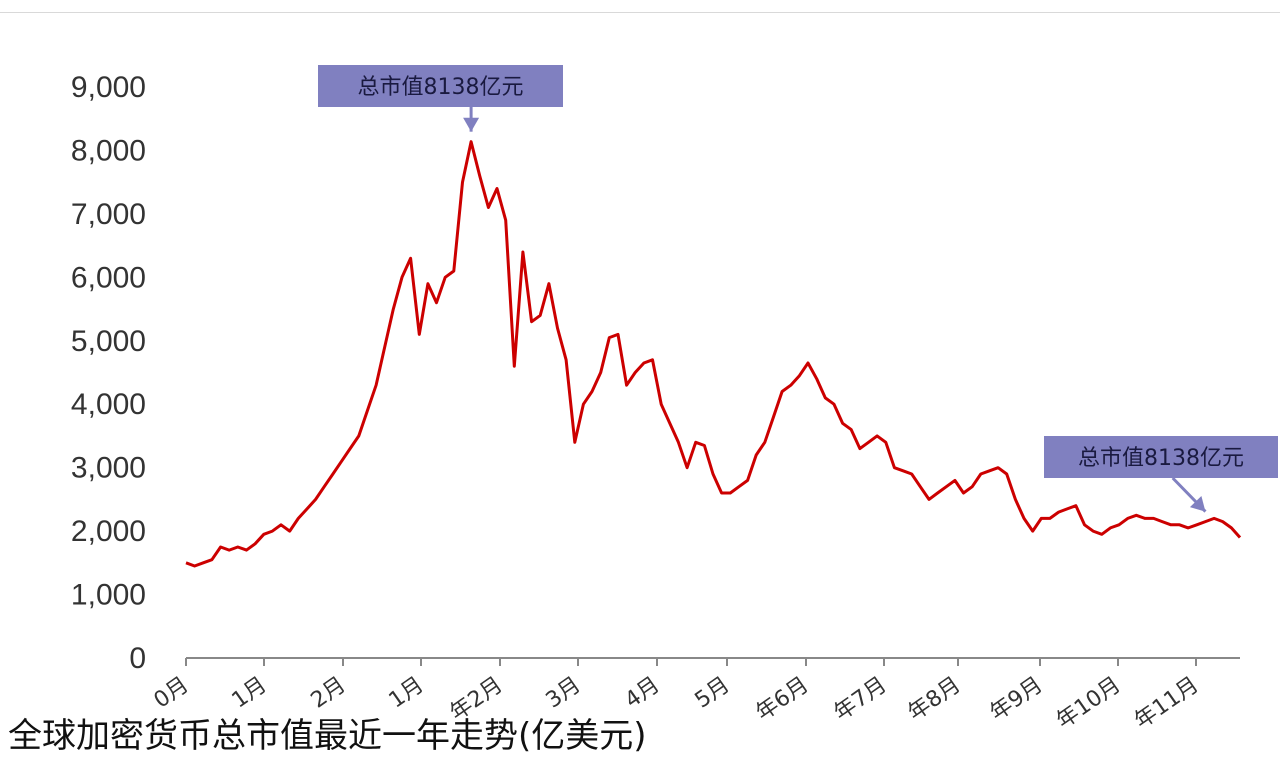  What do you see at coordinates (108, 341) in the screenshot?
I see `y-tick-label: 5,000` at bounding box center [108, 341].